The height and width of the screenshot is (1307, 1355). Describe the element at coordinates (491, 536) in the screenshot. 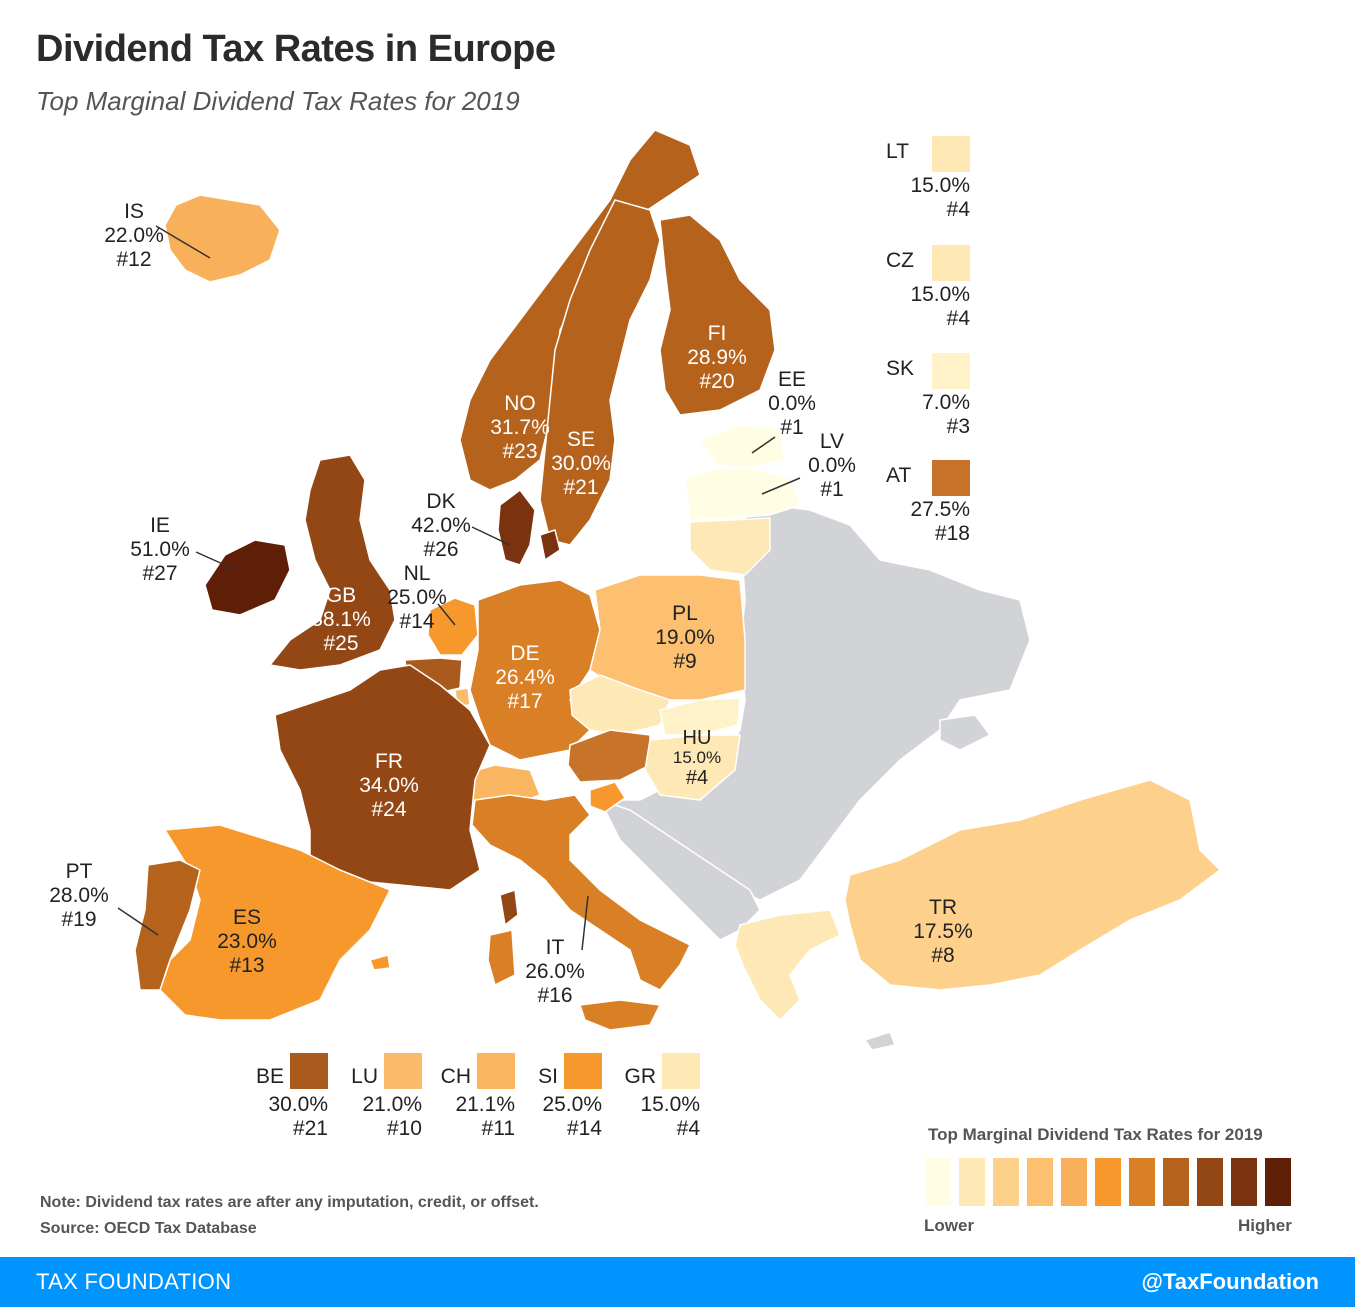

I see `leader-dk` at that location.